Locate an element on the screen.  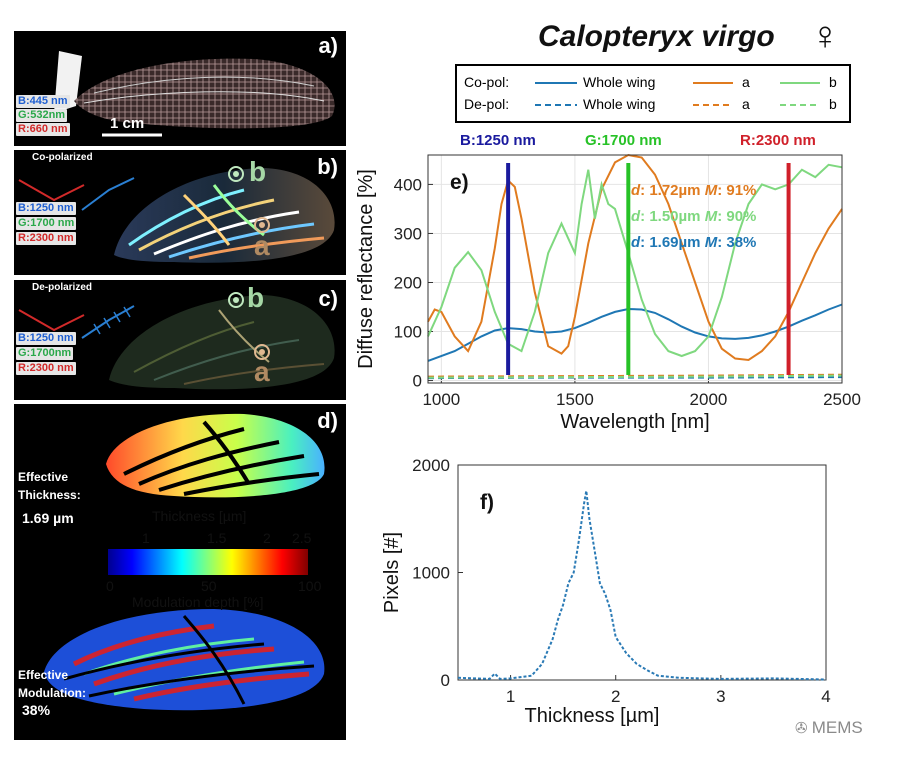
channel-green-c: G:1700nm is located at coordinates (45, 353).